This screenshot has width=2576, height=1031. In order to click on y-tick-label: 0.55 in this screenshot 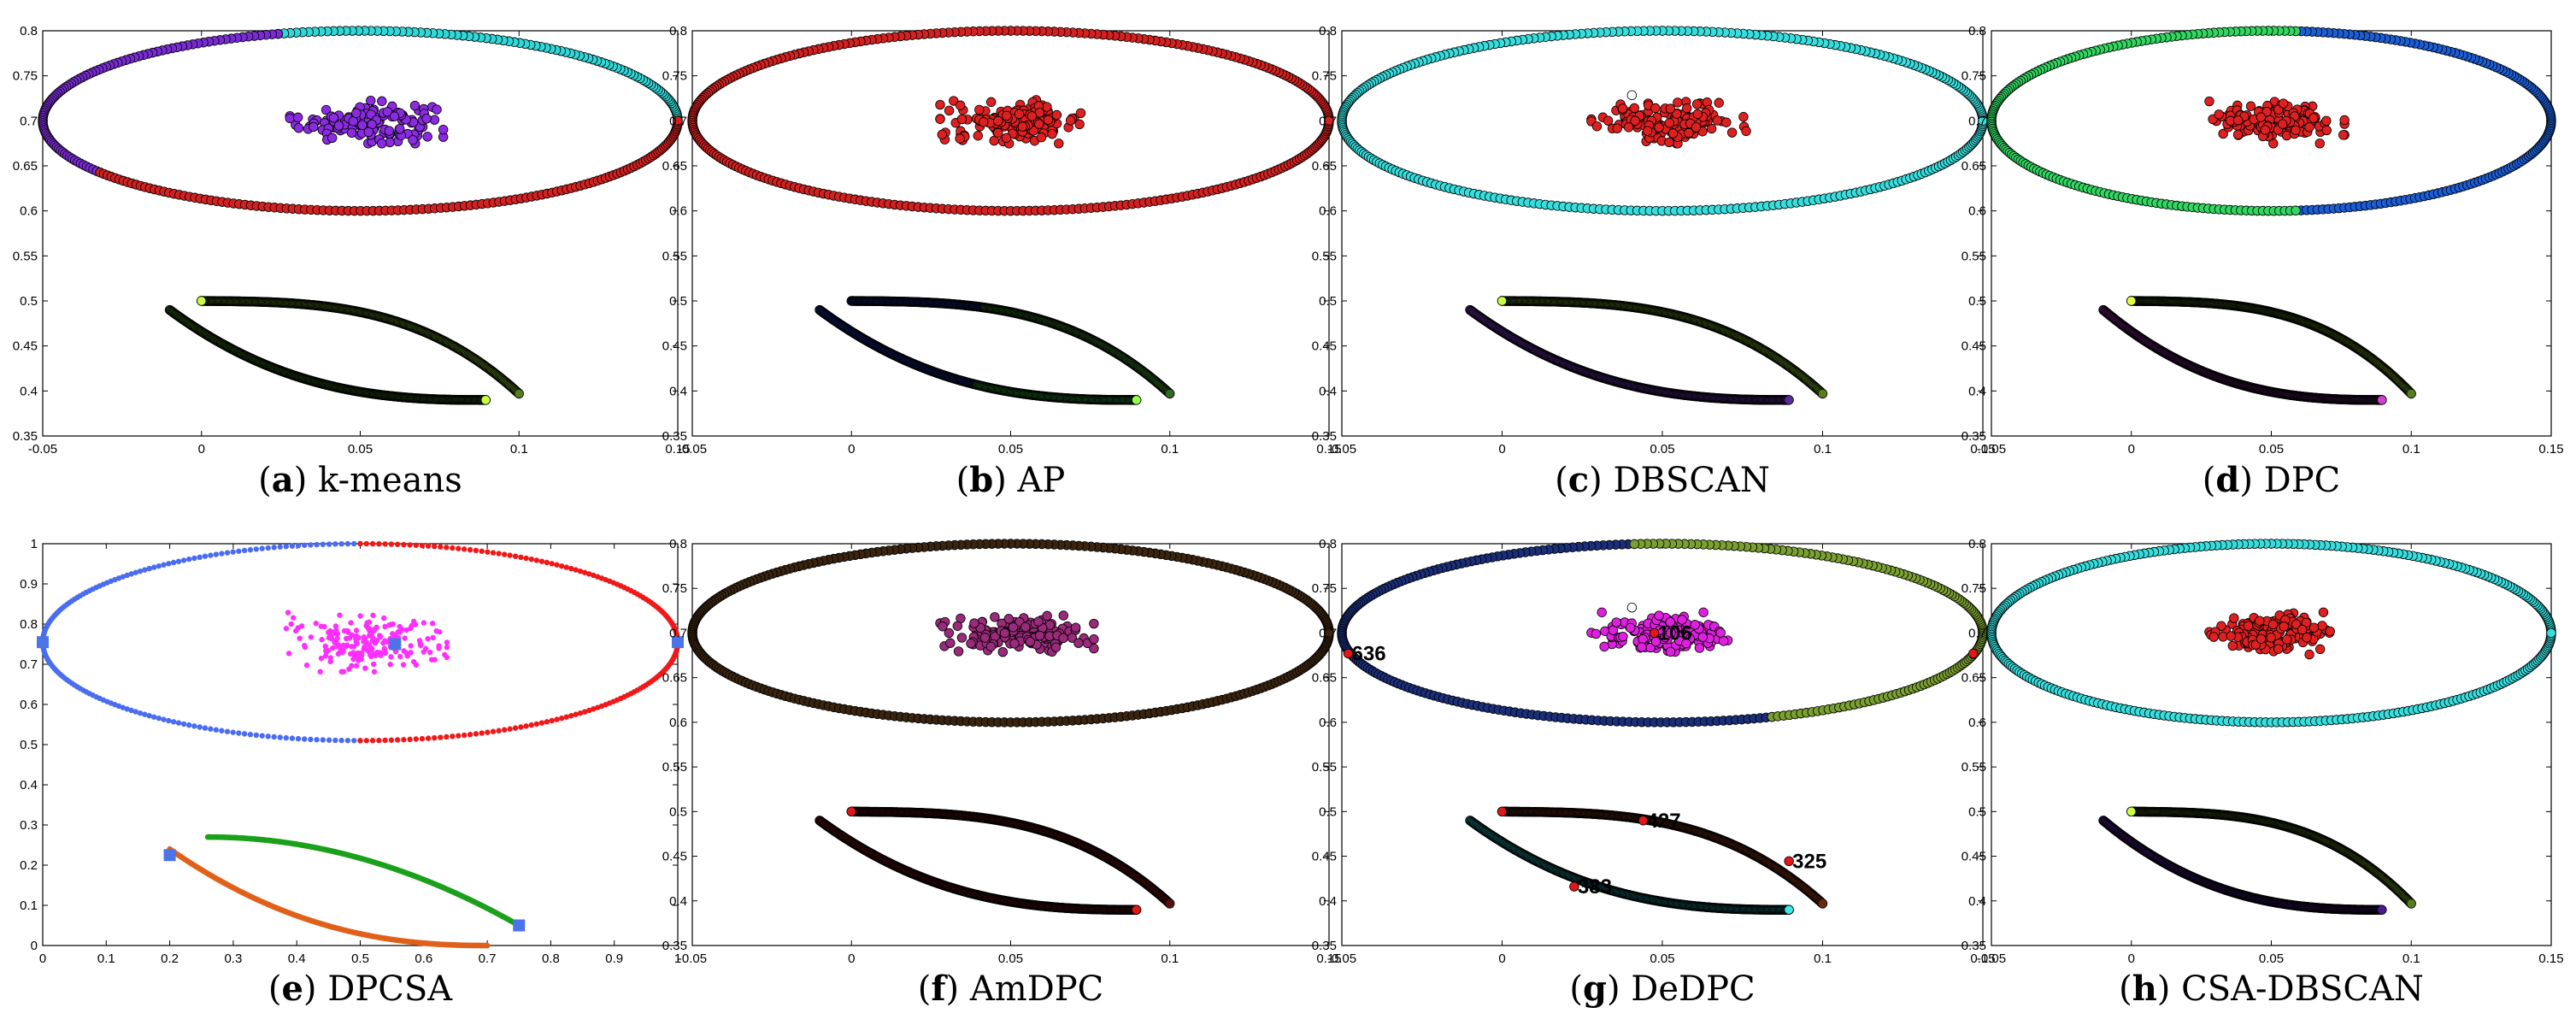, I will do `click(1324, 256)`.